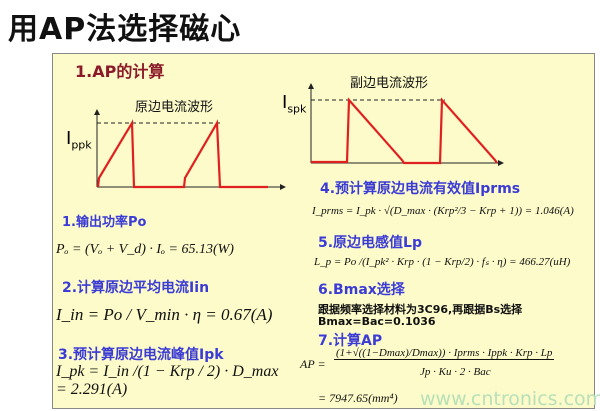 This screenshot has width=600, height=411. Describe the element at coordinates (420, 189) in the screenshot. I see `section-rms-current: 4.预计算原边电流有效值Iprms` at that location.